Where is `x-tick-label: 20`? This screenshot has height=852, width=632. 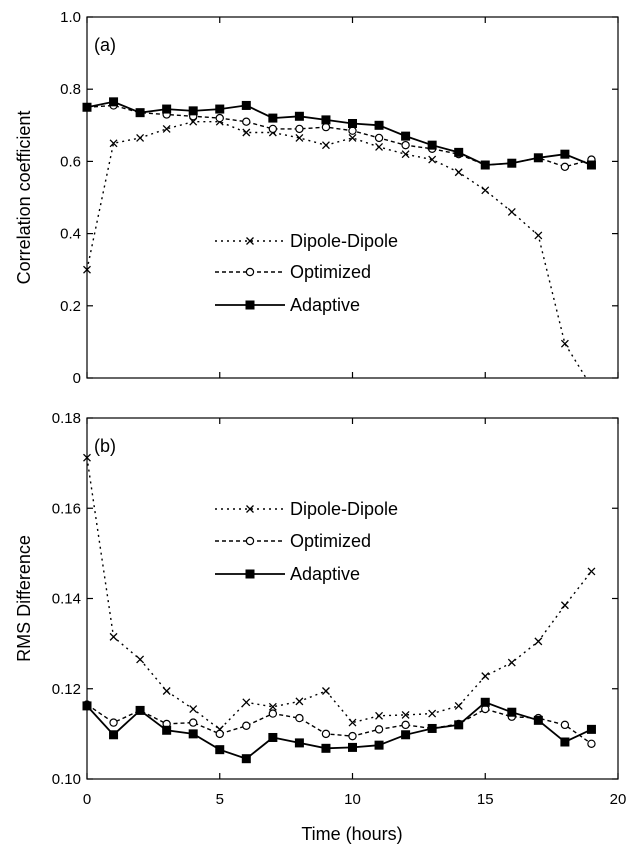
x-tick-label: 20 is located at coordinates (618, 799).